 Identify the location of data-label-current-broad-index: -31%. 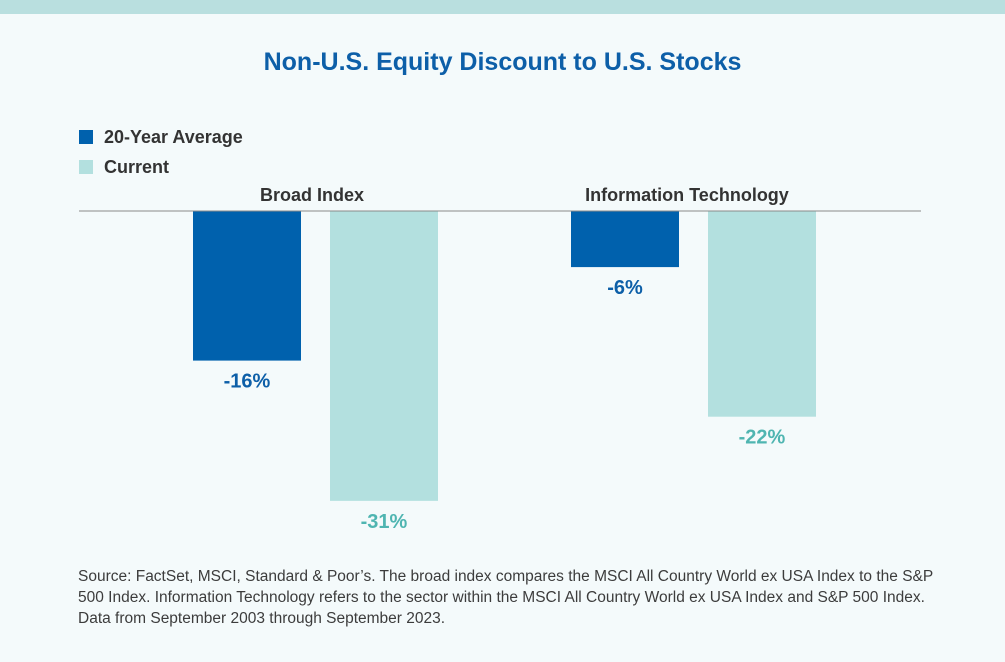
(384, 522).